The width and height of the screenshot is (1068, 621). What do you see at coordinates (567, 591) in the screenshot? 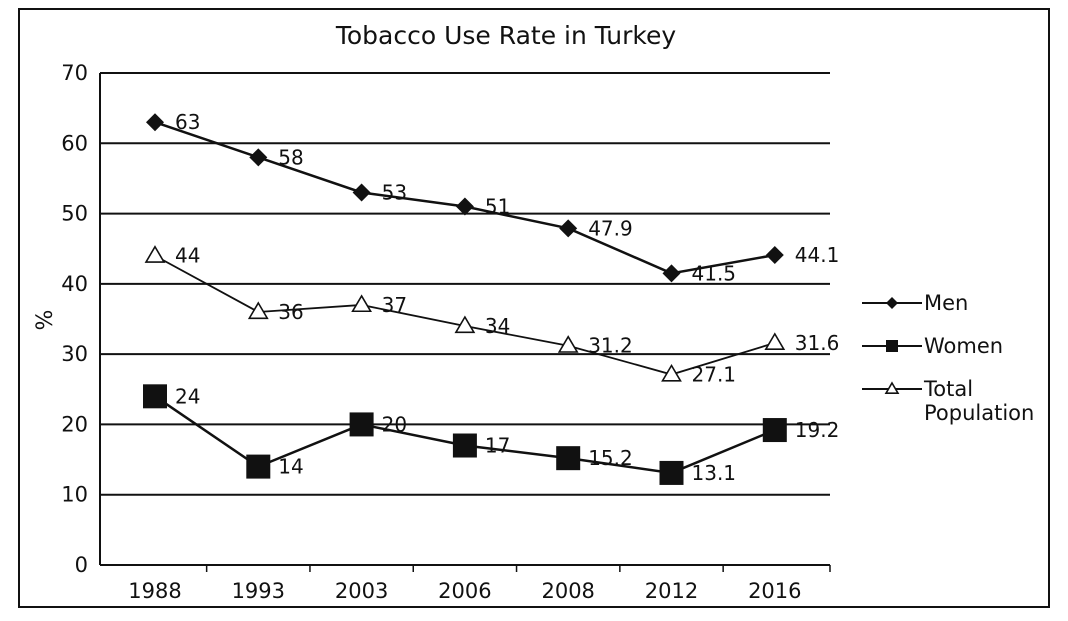
I see `x-tick-label: 2008` at bounding box center [567, 591].